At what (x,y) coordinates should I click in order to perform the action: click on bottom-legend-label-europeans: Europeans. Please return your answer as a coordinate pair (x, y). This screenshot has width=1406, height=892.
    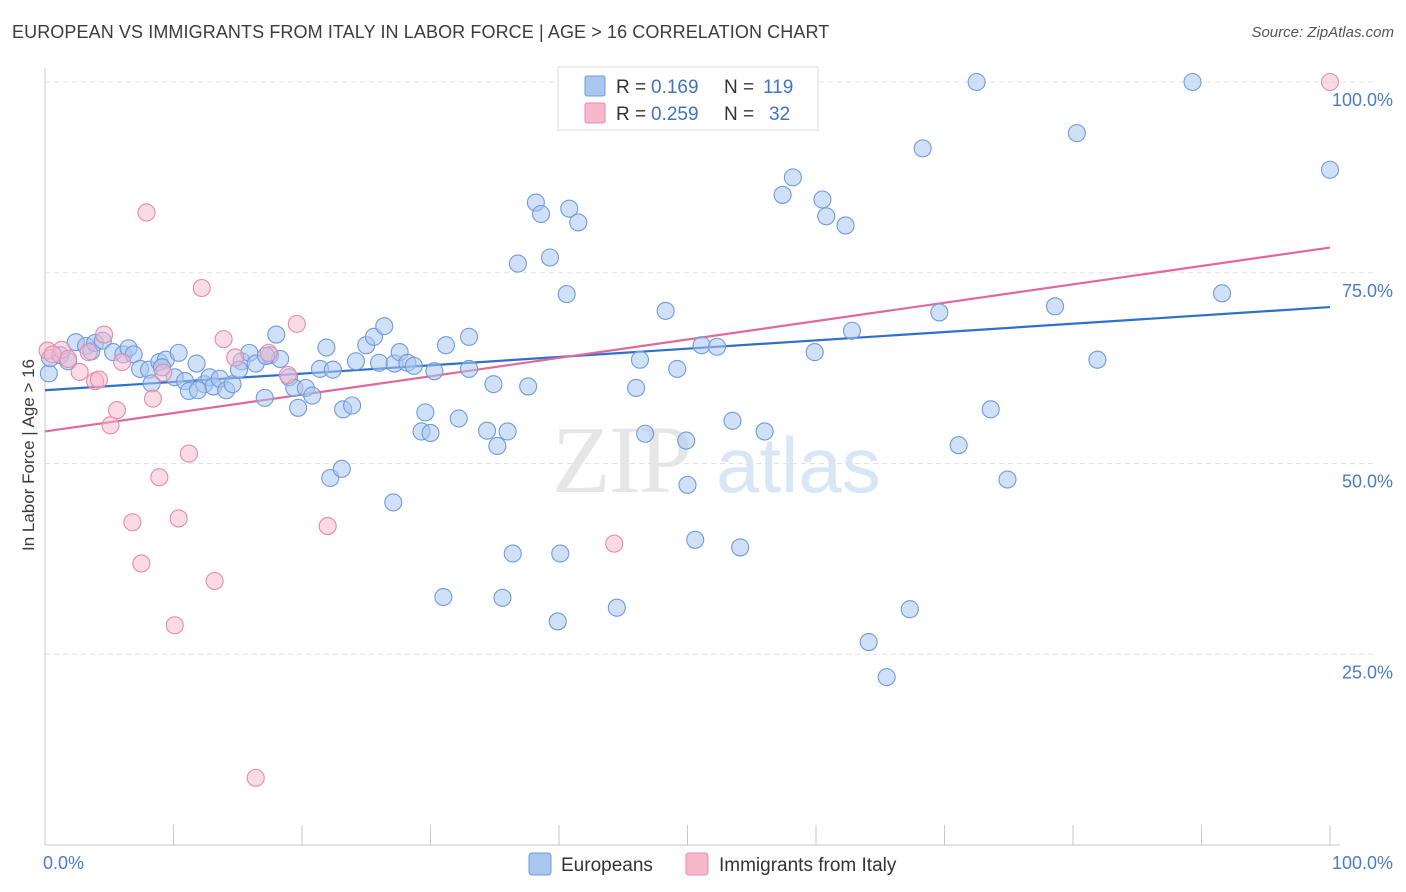
    Looking at the image, I should click on (607, 865).